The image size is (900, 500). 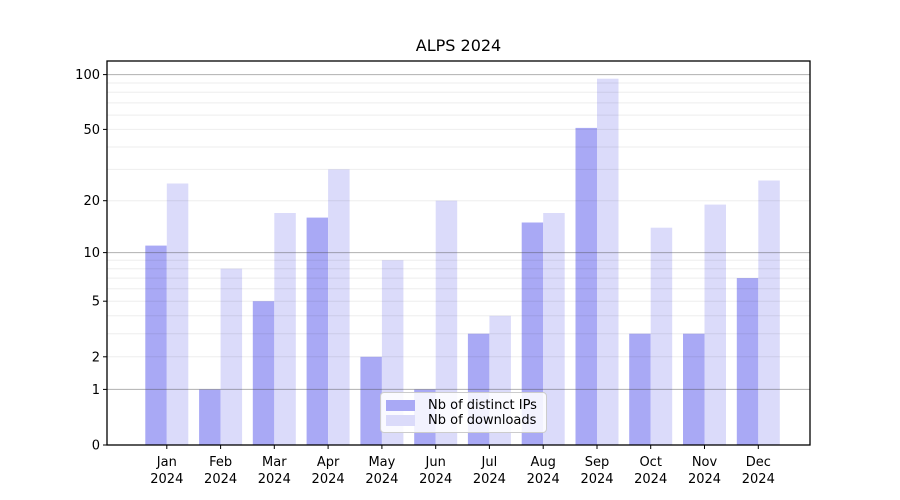 I want to click on legend: Nb of distinct IPs Nb of downloads, so click(x=463, y=412).